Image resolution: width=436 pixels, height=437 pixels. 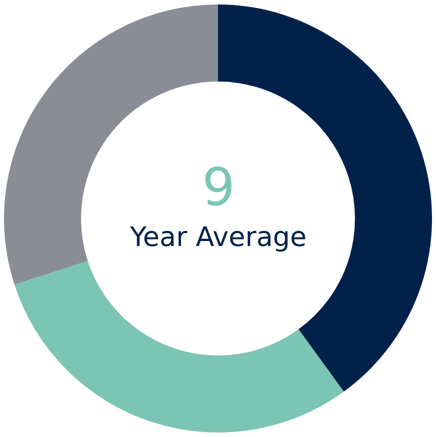 What do you see at coordinates (218, 237) in the screenshot?
I see `text: Year Average` at bounding box center [218, 237].